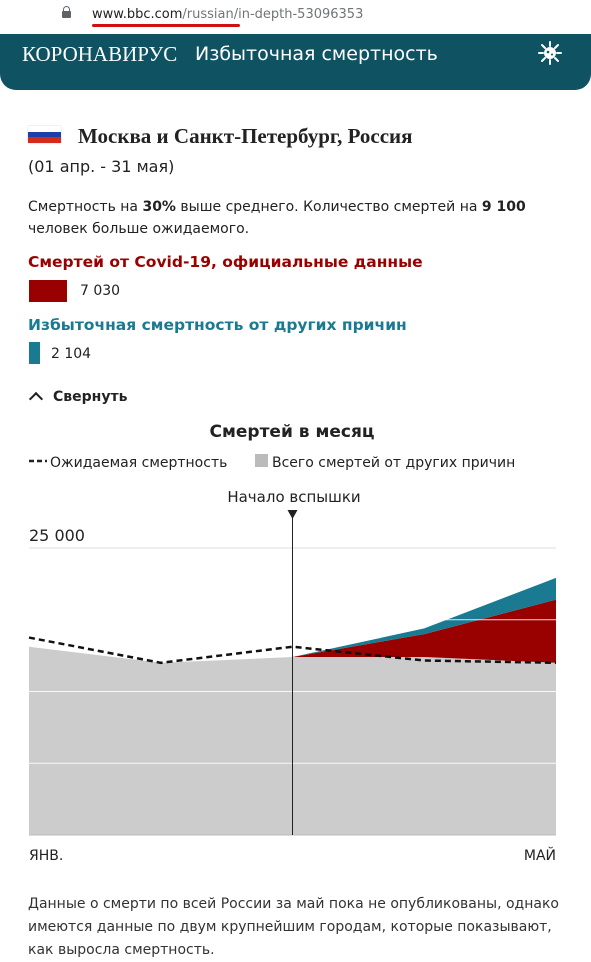 This screenshot has width=591, height=962. I want to click on section-banner: КОРОНАВИРУС Избыточная смертность, so click(295, 62).